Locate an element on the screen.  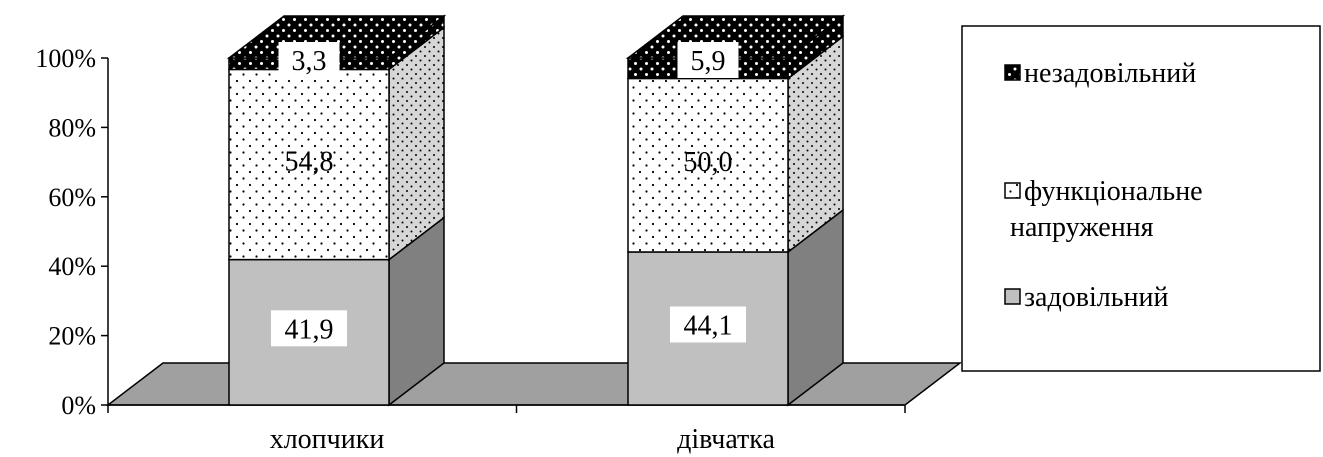
legend-item: функціональне напруження is located at coordinates (1103, 209).